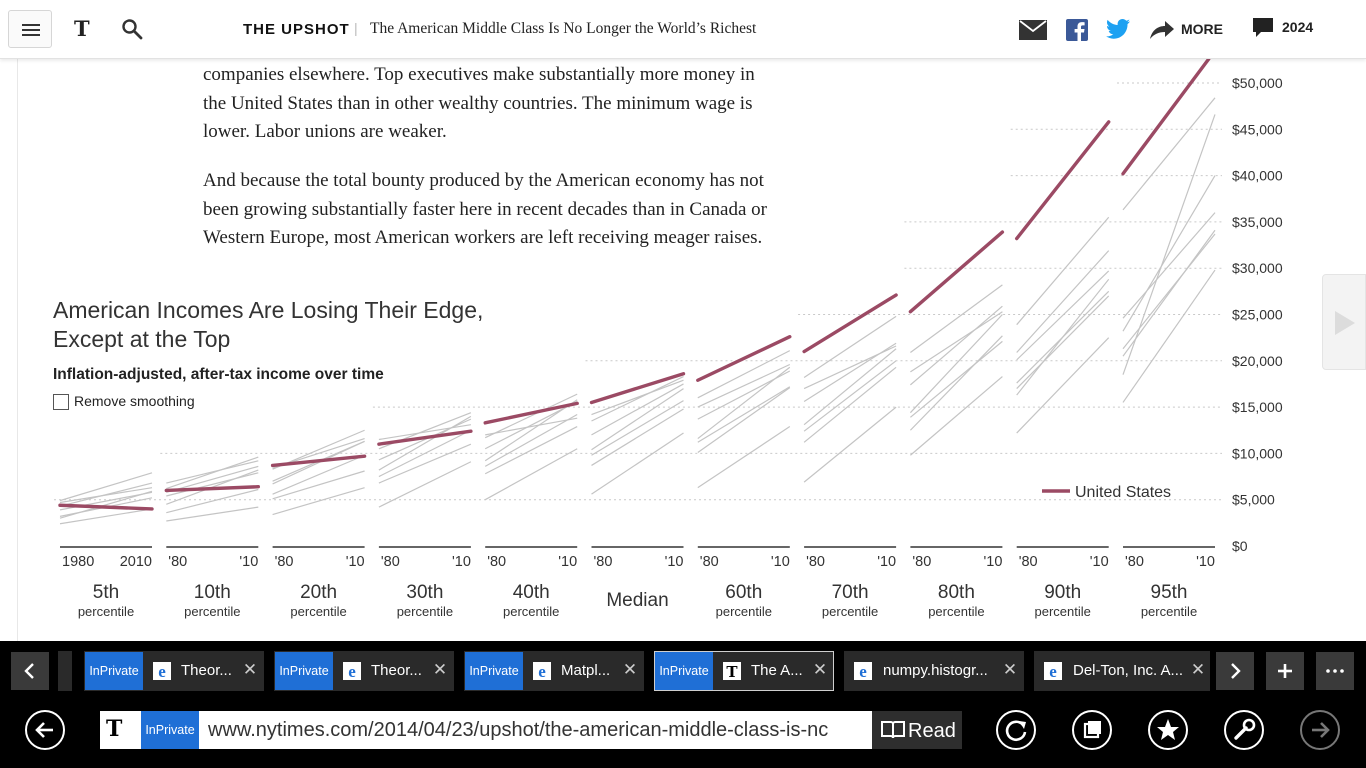 This screenshot has height=768, width=1366. What do you see at coordinates (318, 592) in the screenshot?
I see `panel-label: 20th` at bounding box center [318, 592].